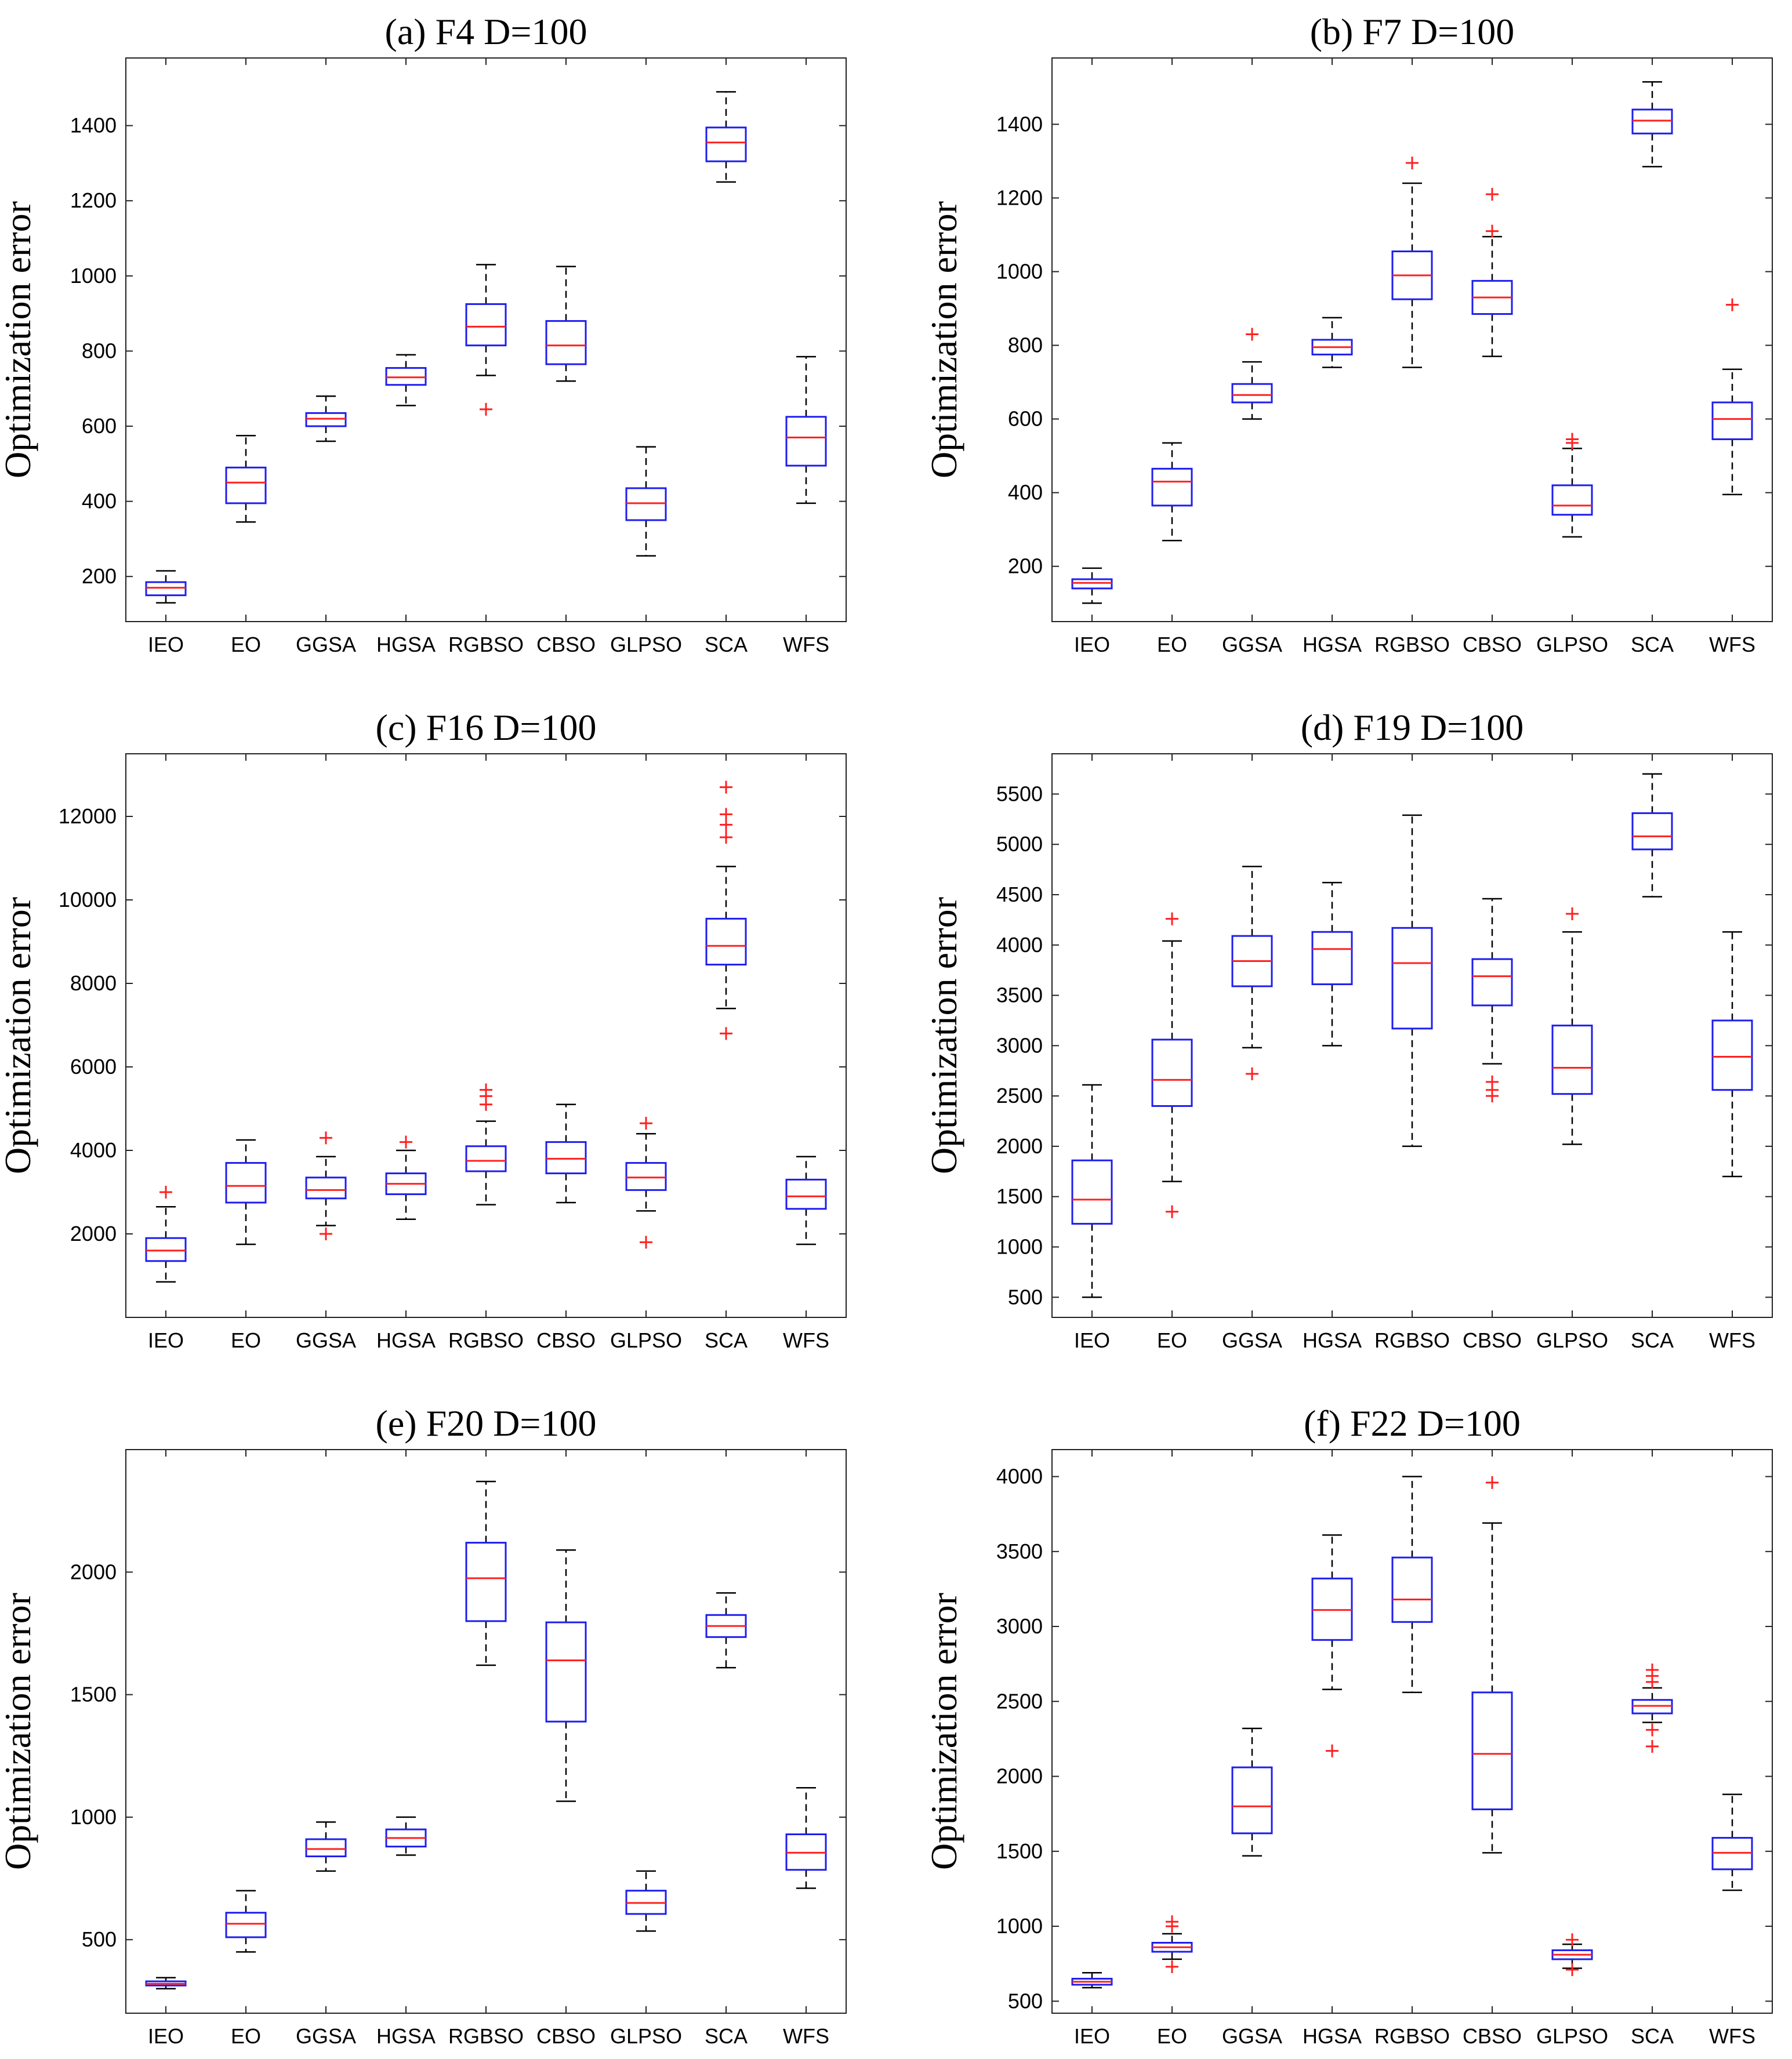 This screenshot has height=2059, width=1792. Describe the element at coordinates (1332, 958) in the screenshot. I see `box-hgsa` at that location.